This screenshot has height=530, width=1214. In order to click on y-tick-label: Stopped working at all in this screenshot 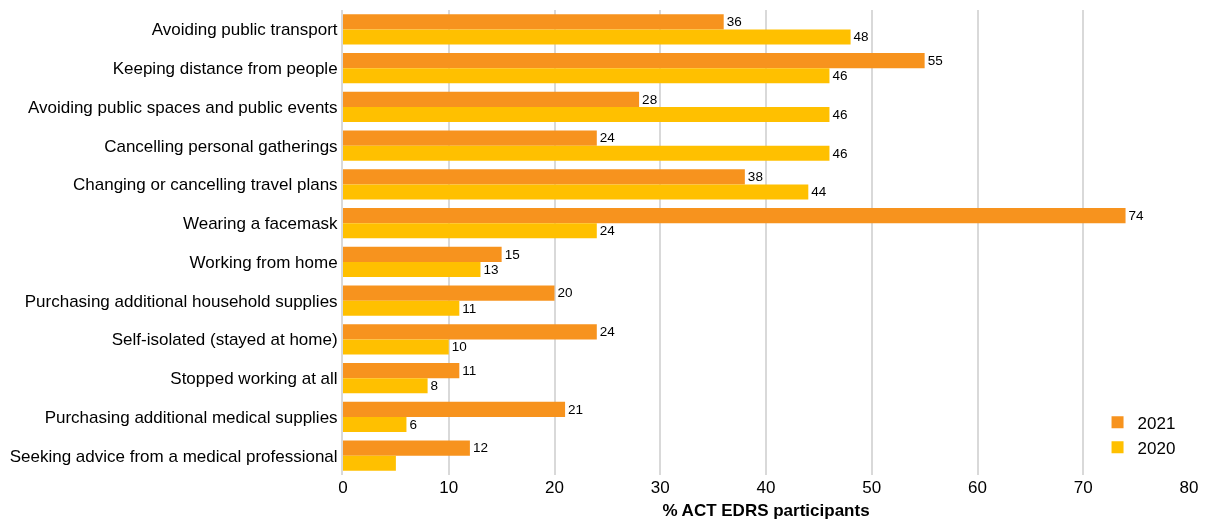, I will do `click(254, 379)`.